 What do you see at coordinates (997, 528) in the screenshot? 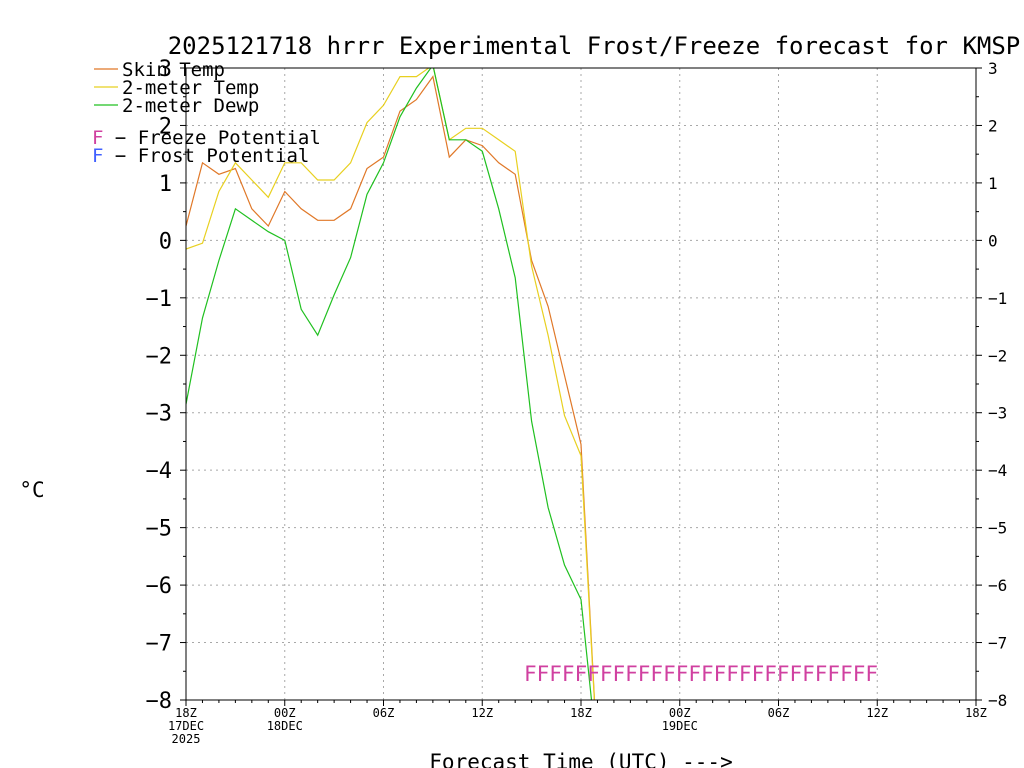
I see `y-tick-label-right: −5` at bounding box center [997, 528].